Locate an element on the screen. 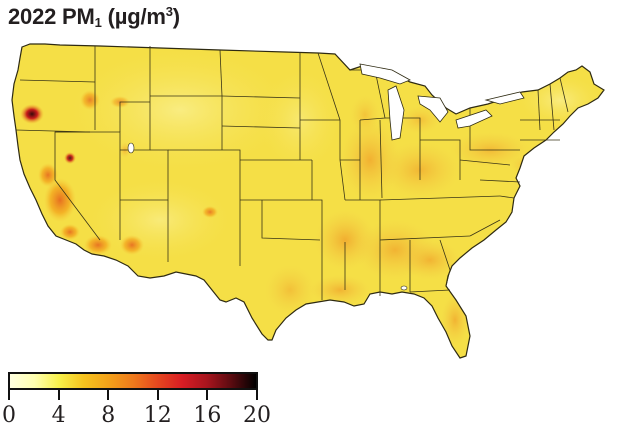 This screenshot has height=445, width=619. colorbar-tick-label: 12 is located at coordinates (157, 415).